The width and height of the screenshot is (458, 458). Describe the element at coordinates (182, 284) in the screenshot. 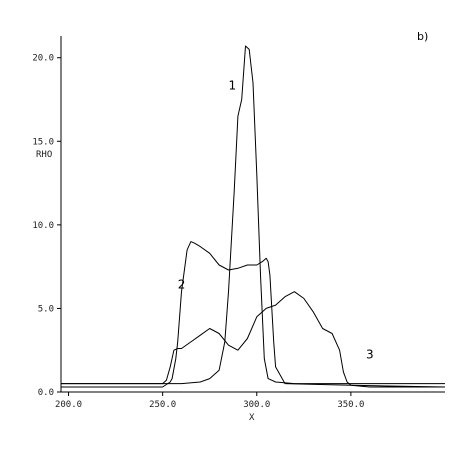

I see `curve-label-2: 2` at that location.